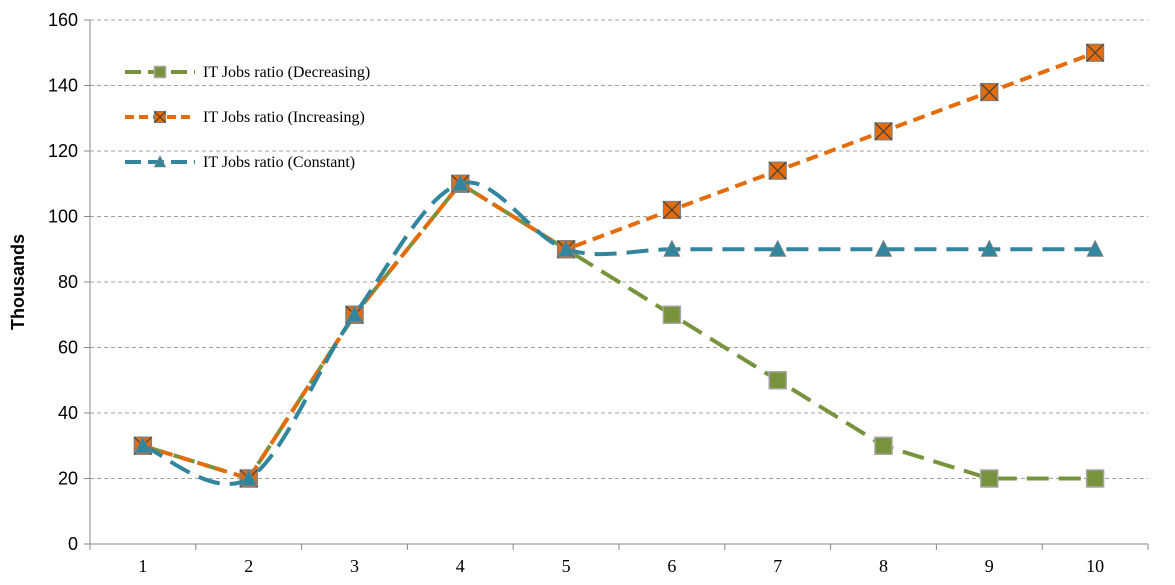  Describe the element at coordinates (142, 566) in the screenshot. I see `x-tick-label: 1` at that location.